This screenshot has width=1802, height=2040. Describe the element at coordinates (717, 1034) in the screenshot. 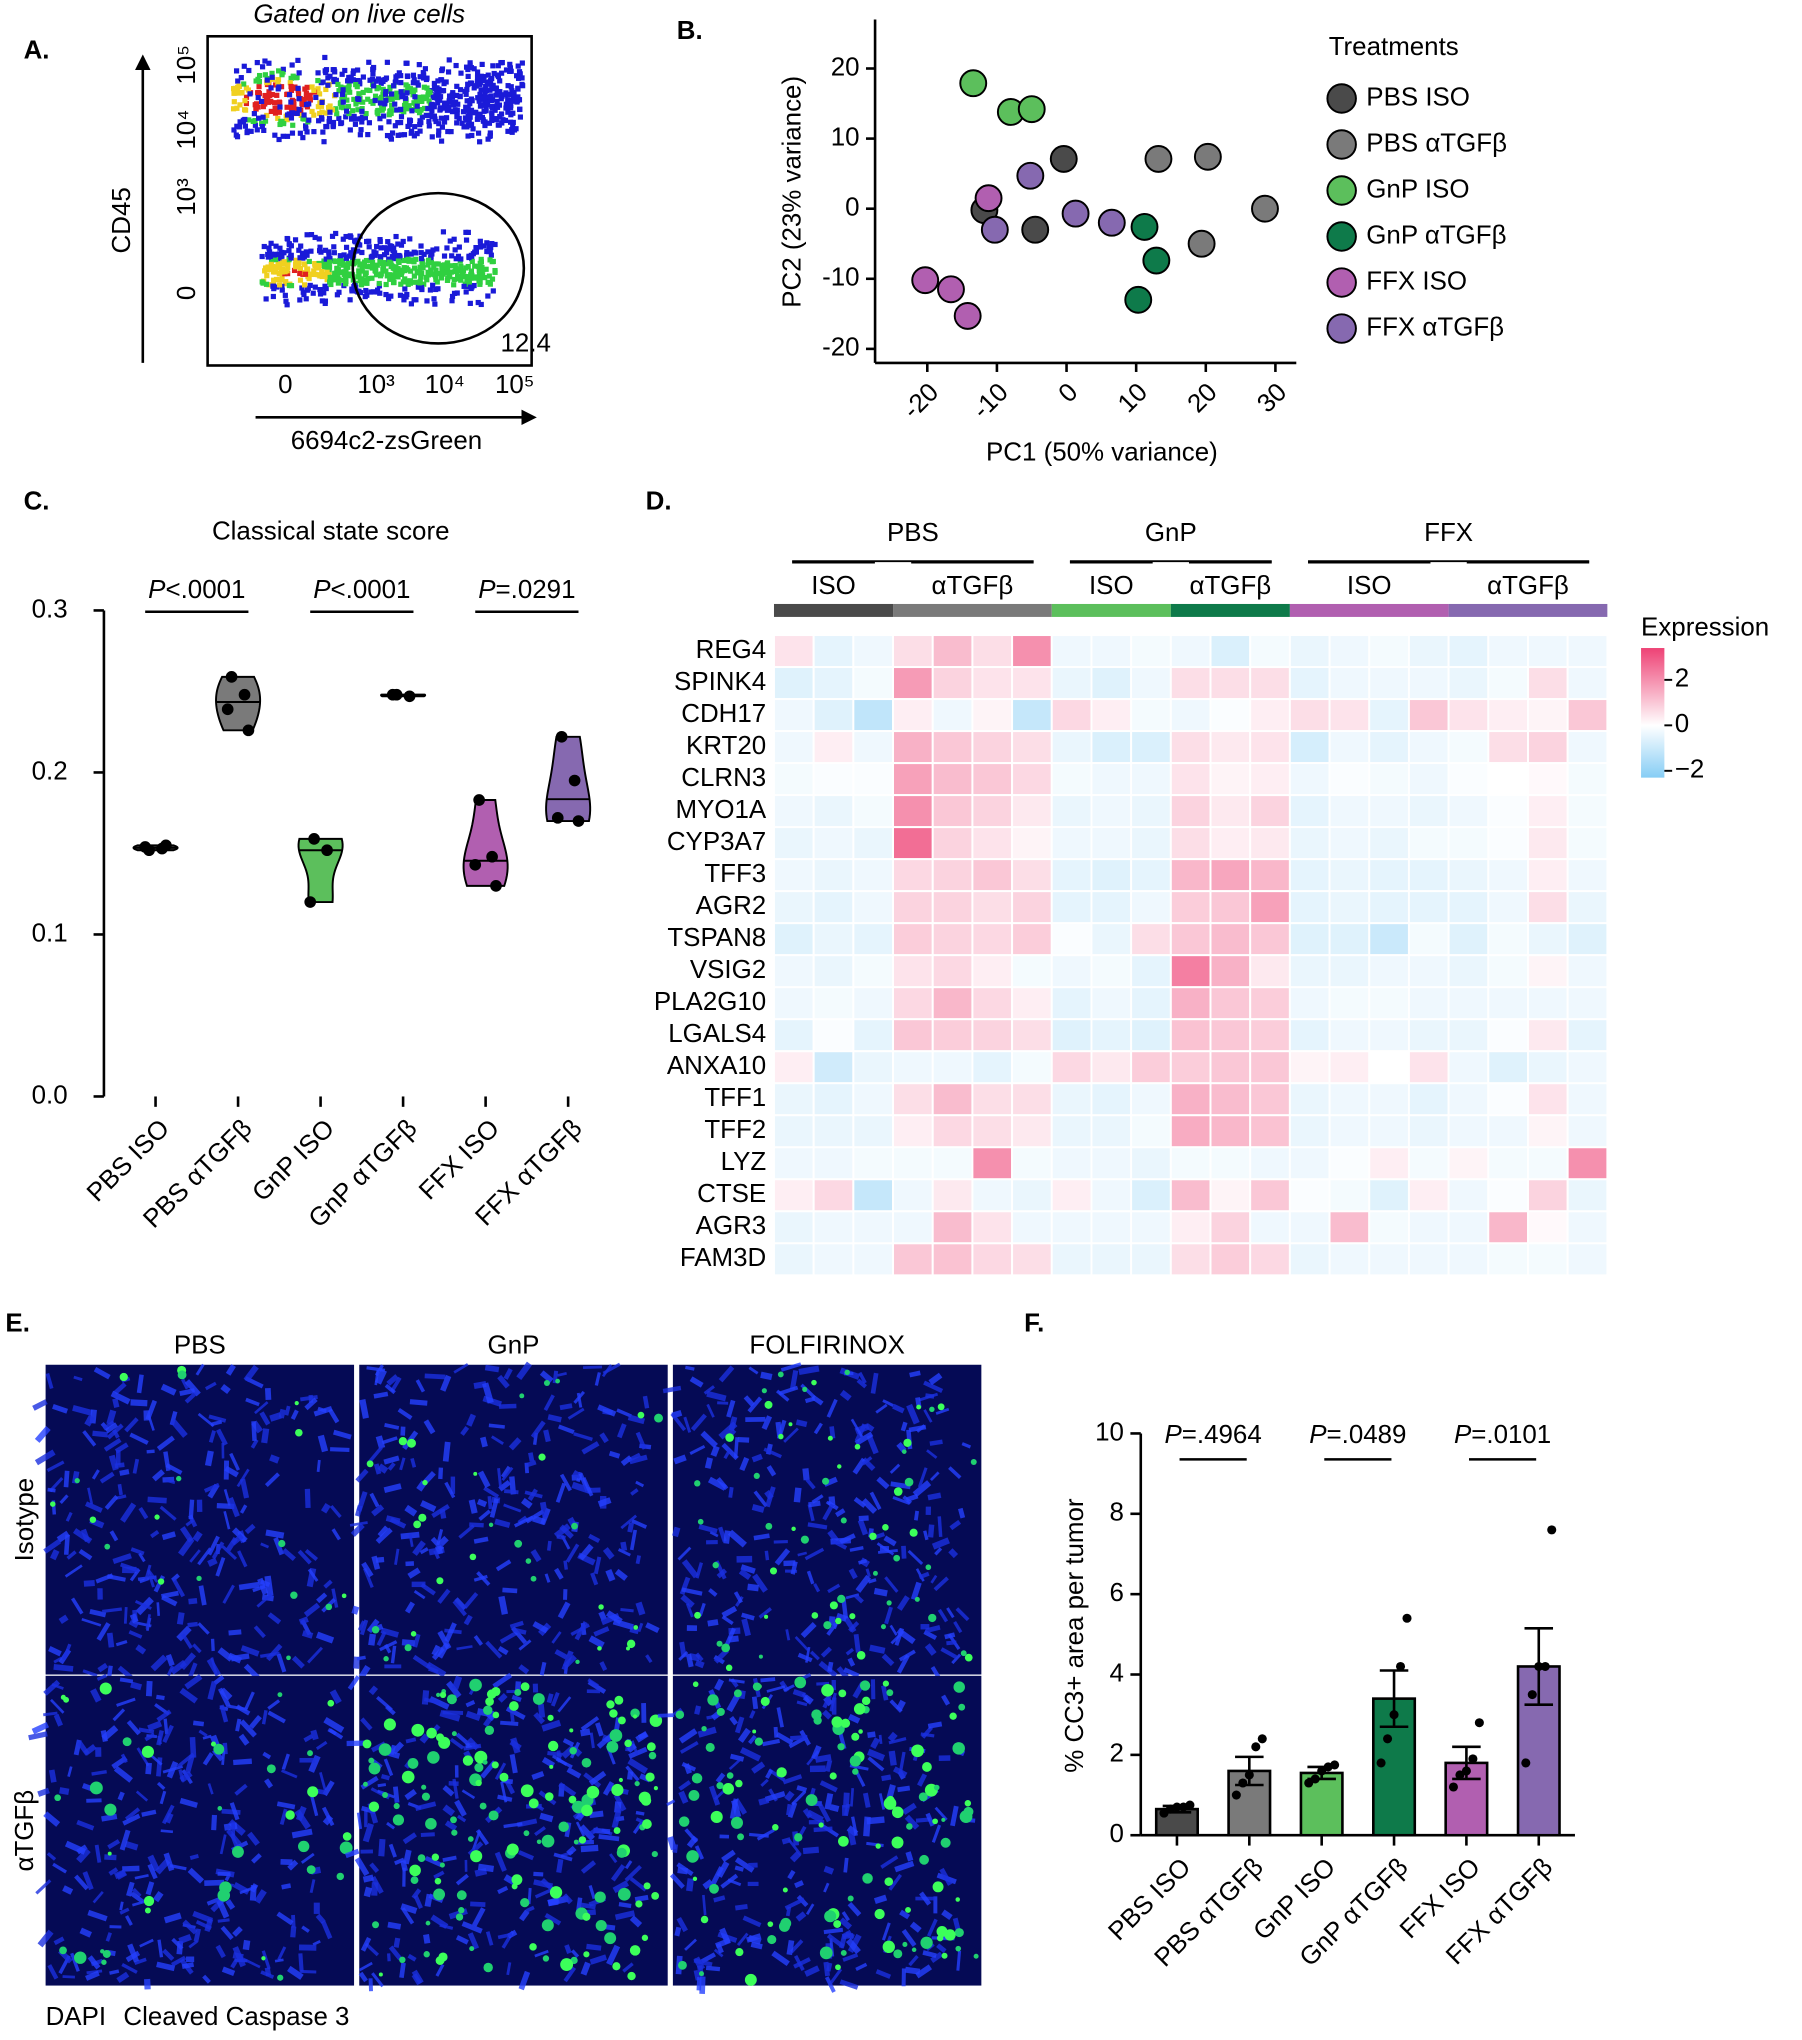

I see `row-label: LGALS4` at that location.